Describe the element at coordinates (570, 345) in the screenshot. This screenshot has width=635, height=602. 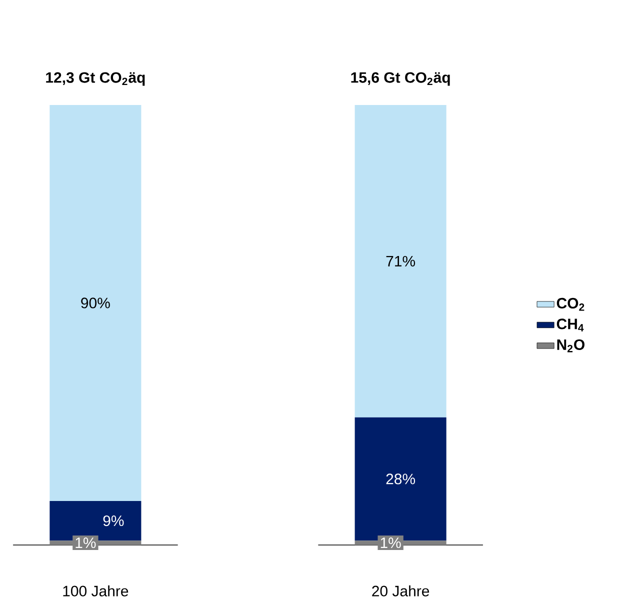
I see `legend-label: N$_{2}$O` at that location.